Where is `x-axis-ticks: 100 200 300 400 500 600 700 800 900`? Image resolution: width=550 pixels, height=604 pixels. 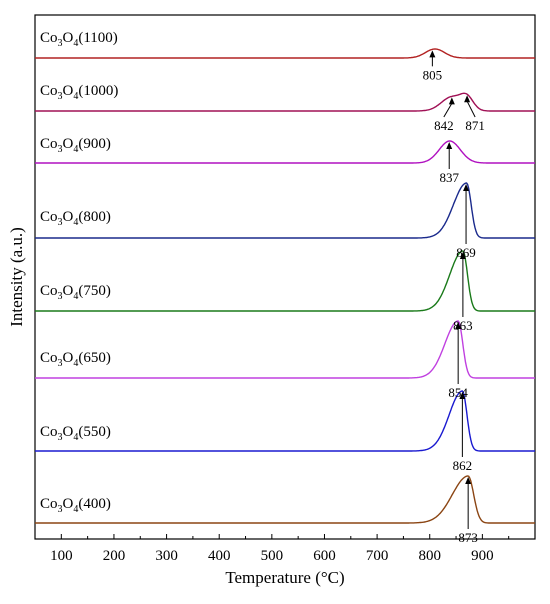
x-axis-ticks: 100 200 300 400 500 600 700 800 900 is located at coordinates (272, 549).